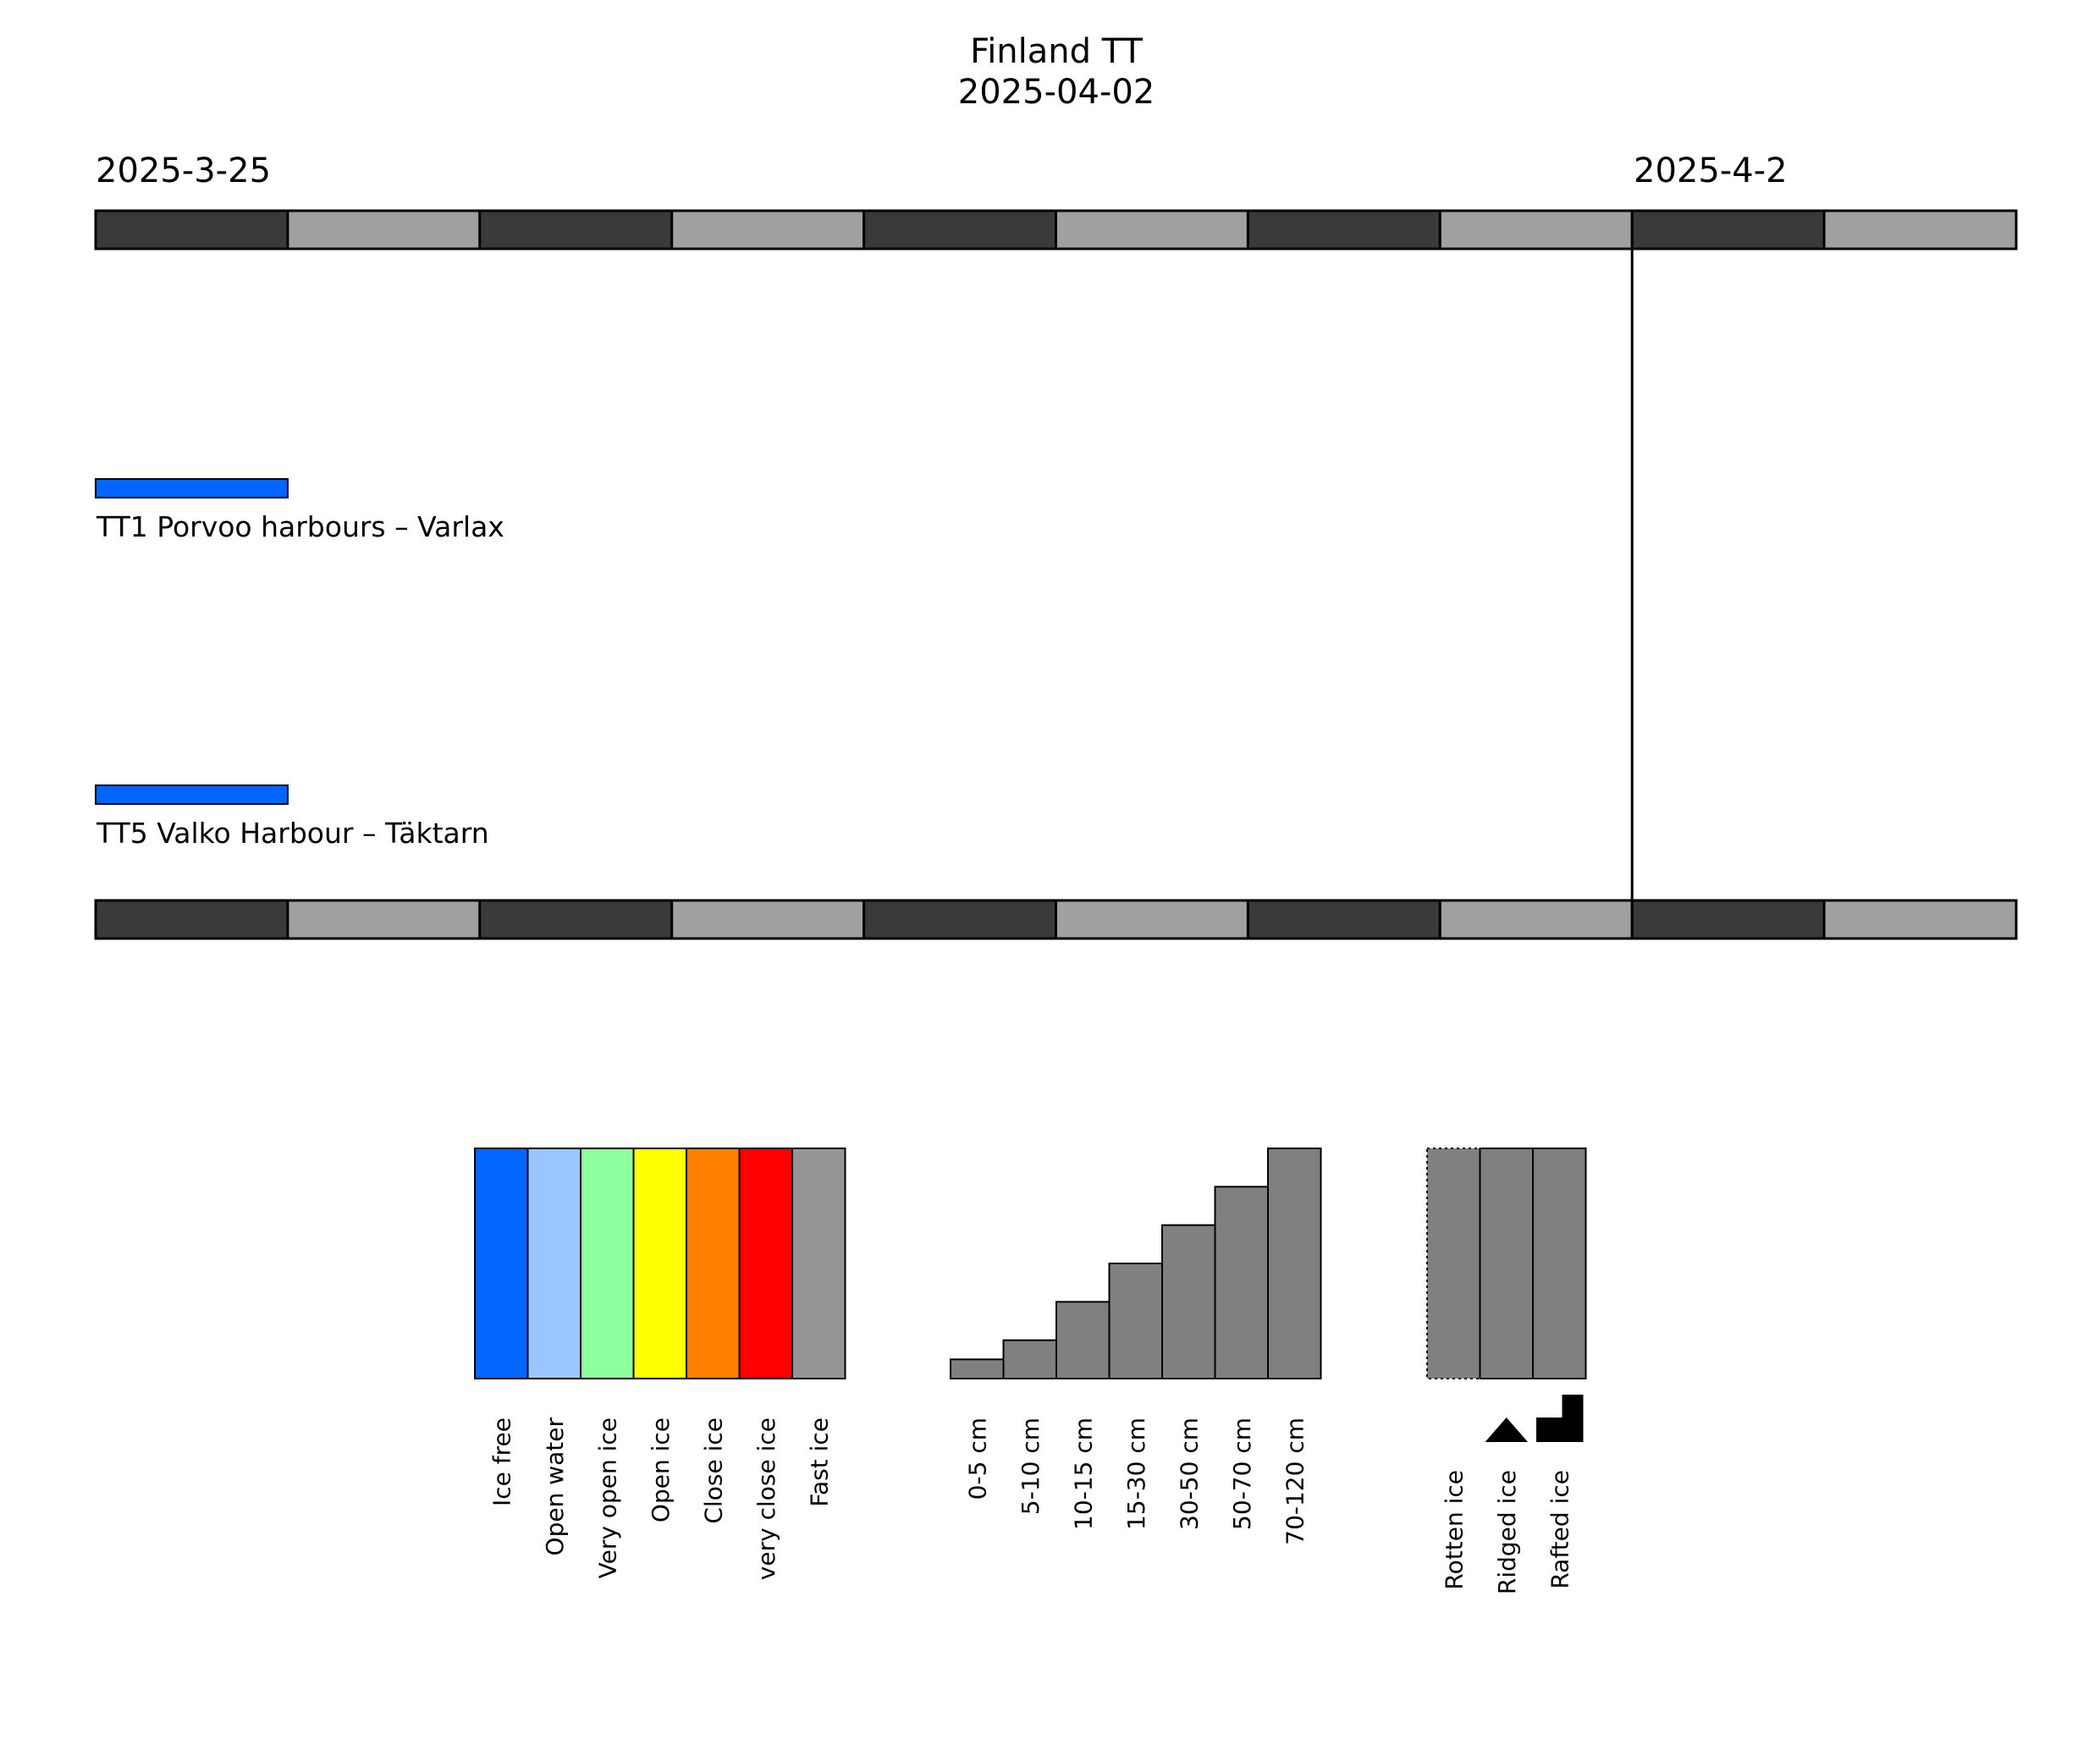 Image resolution: width=2100 pixels, height=1756 pixels. Describe the element at coordinates (1454, 1530) in the screenshot. I see `legend-label: Rotten ice` at that location.